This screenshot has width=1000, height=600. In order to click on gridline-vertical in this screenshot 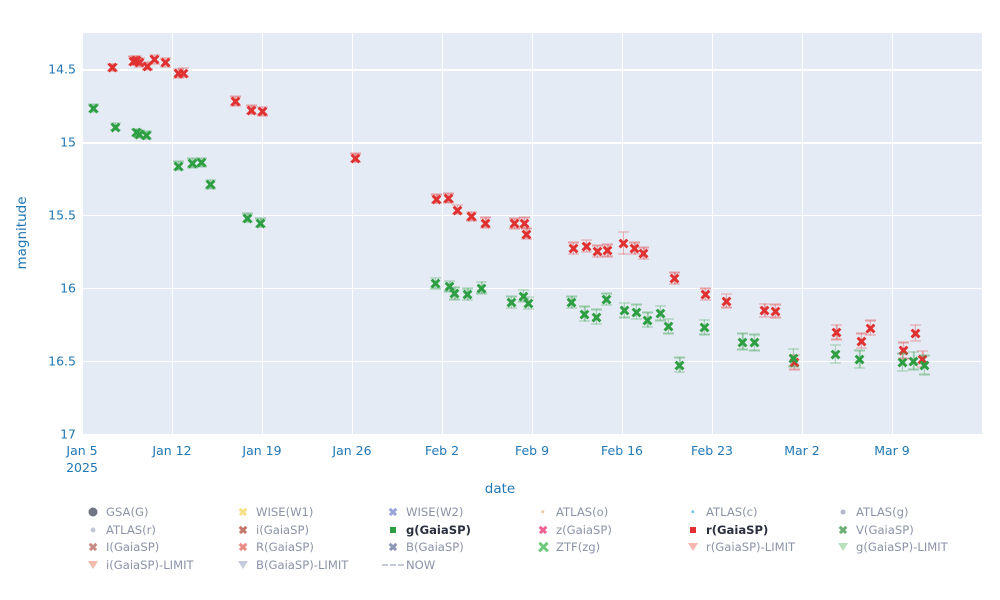, I will do `click(353, 233)`.